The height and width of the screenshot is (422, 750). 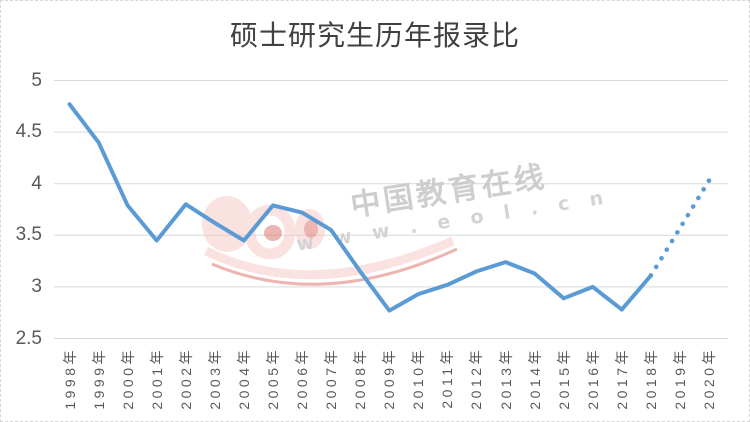 I want to click on logo-swoosh-thick, so click(x=329, y=258).